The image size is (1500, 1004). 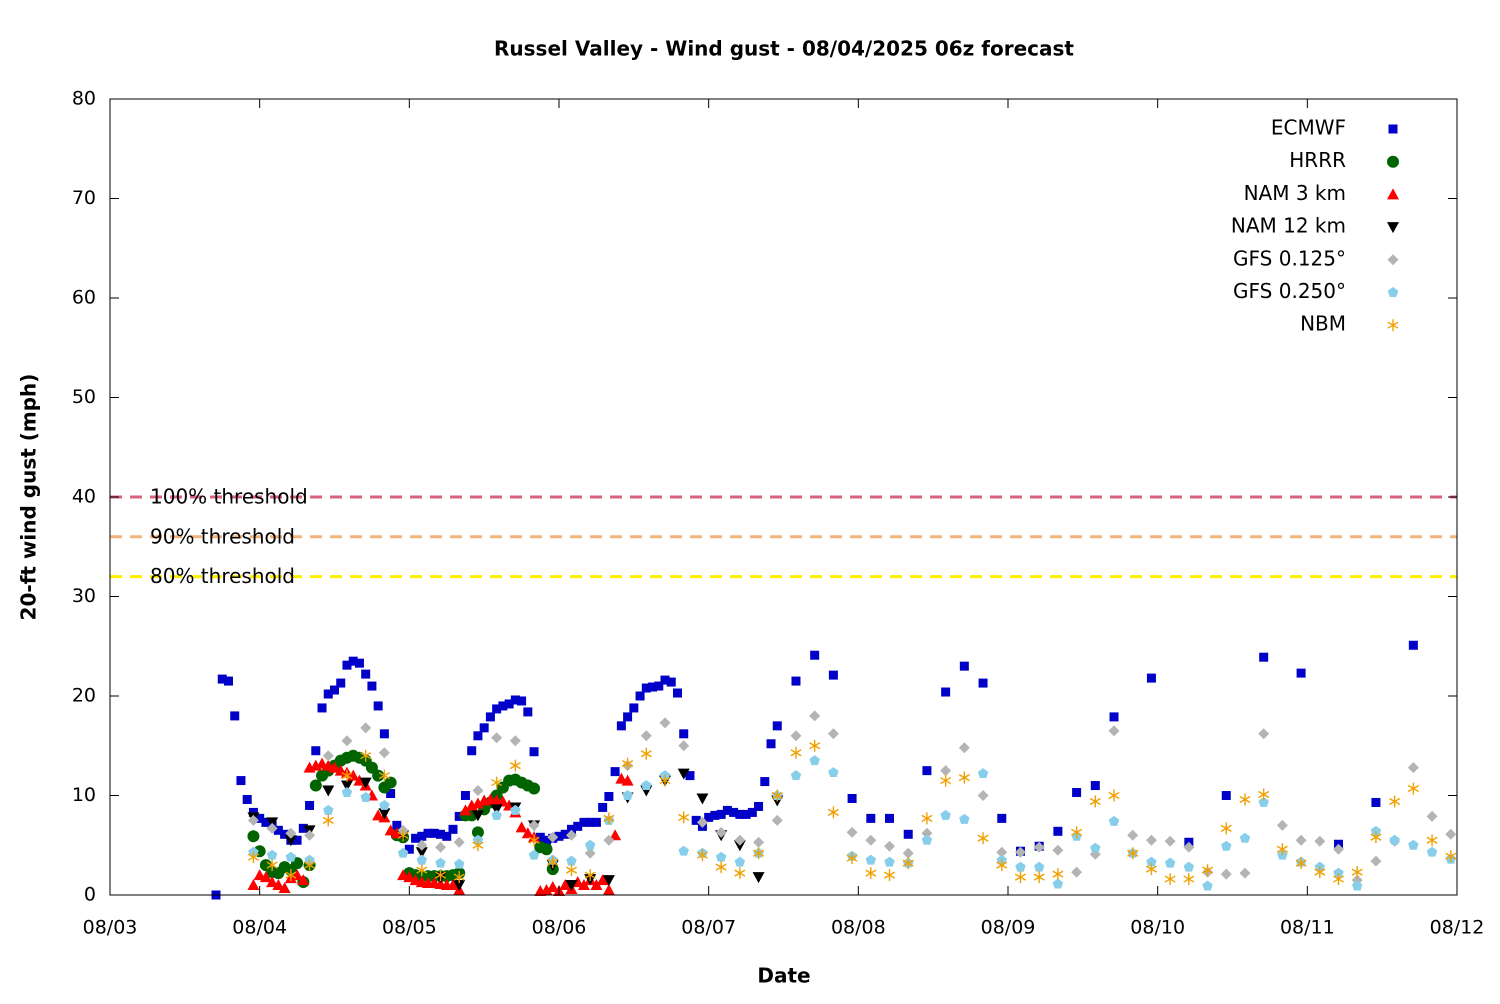 I want to click on x-tick-label: 08/11, so click(x=1307, y=928).